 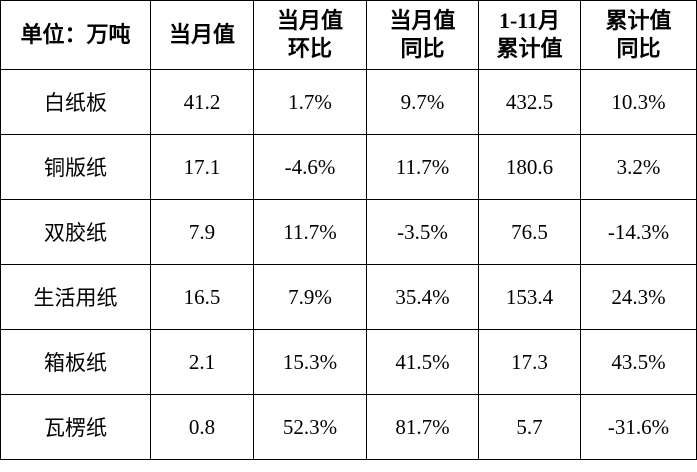 I want to click on data-cell: -14.3%, so click(x=638, y=232).